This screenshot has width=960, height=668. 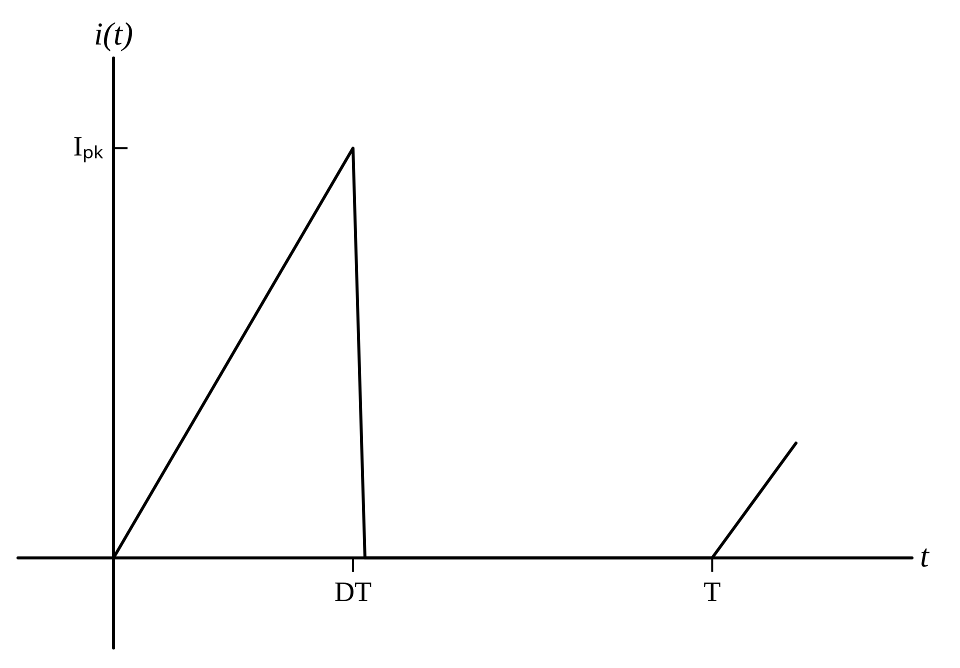 I want to click on text: Iₚₖ, so click(x=88, y=147).